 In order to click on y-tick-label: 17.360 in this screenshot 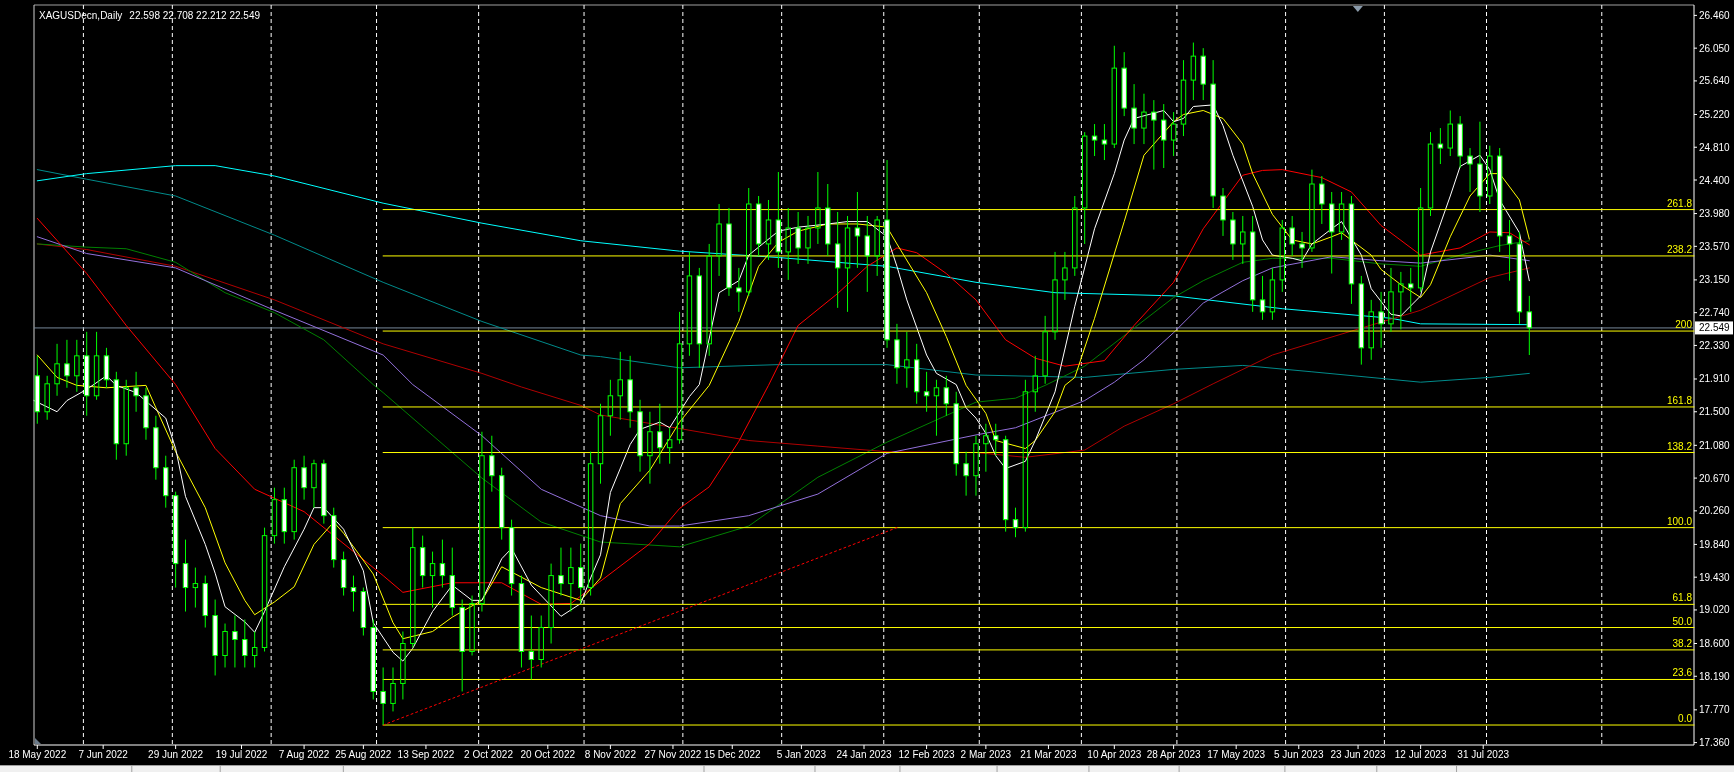, I will do `click(1715, 743)`.